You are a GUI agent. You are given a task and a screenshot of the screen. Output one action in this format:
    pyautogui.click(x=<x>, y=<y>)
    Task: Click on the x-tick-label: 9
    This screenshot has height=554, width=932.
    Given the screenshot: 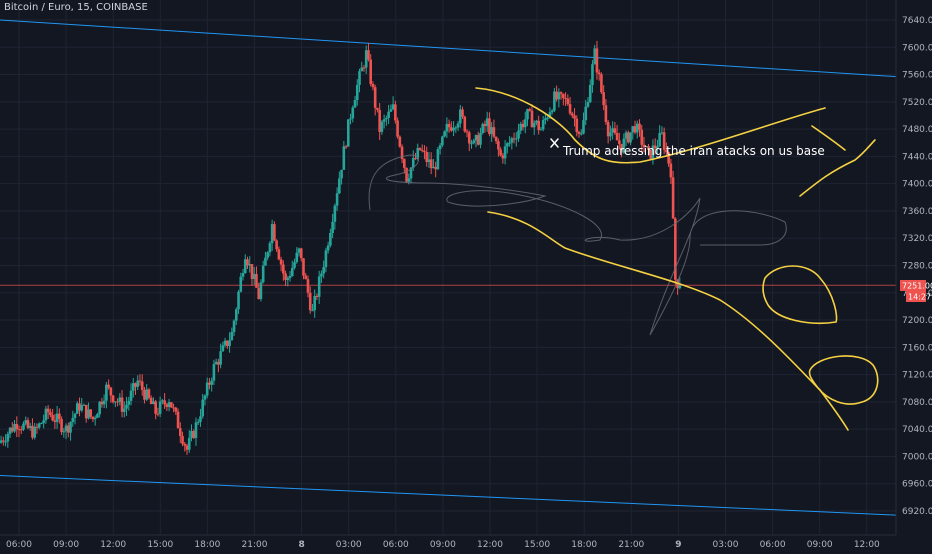 What is the action you would take?
    pyautogui.click(x=678, y=545)
    